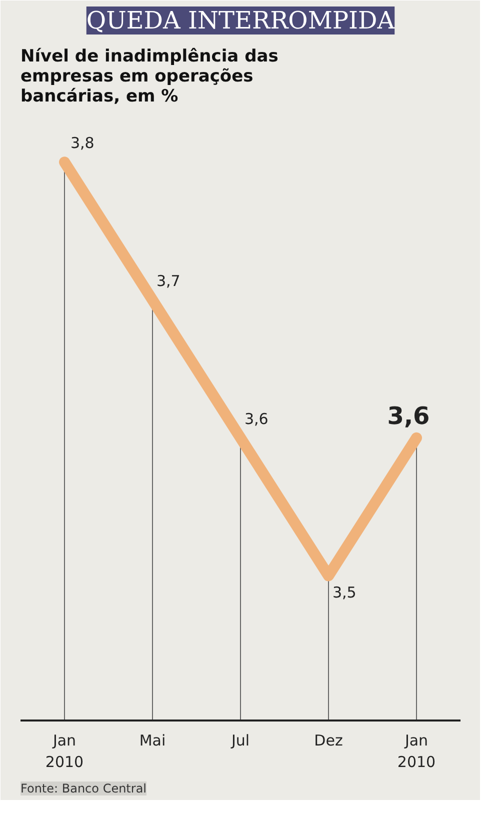 Image resolution: width=496 pixels, height=817 pixels. What do you see at coordinates (168, 281) in the screenshot?
I see `data-label: 3,7` at bounding box center [168, 281].